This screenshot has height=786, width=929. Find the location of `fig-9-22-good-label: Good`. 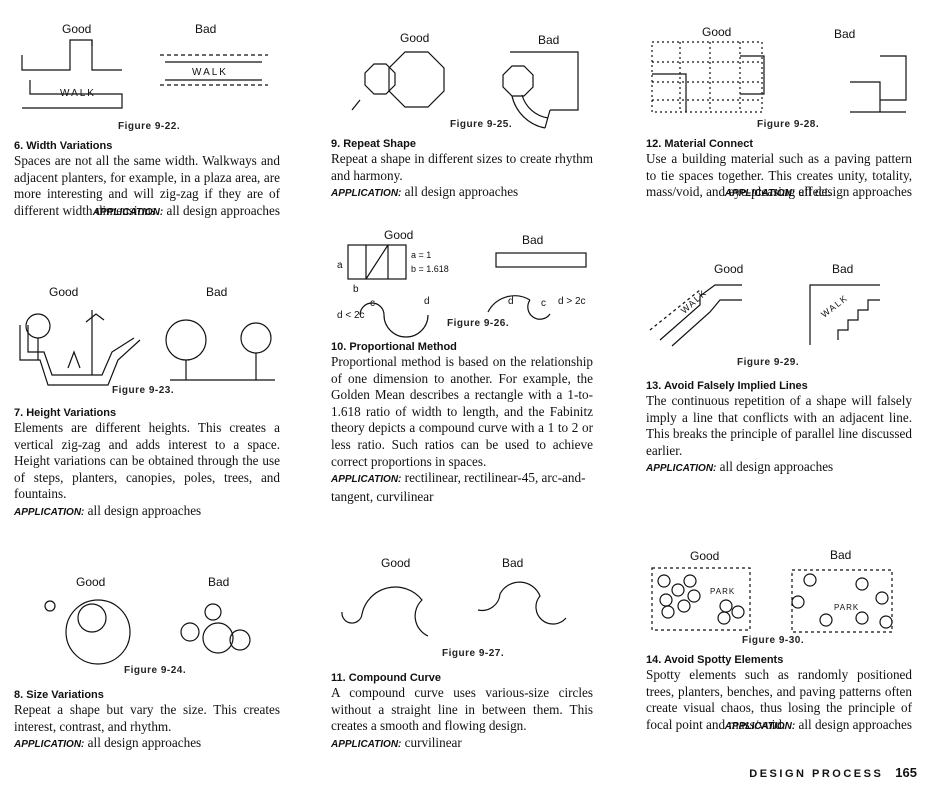

fig-9-22-good-label: Good is located at coordinates (77, 29).